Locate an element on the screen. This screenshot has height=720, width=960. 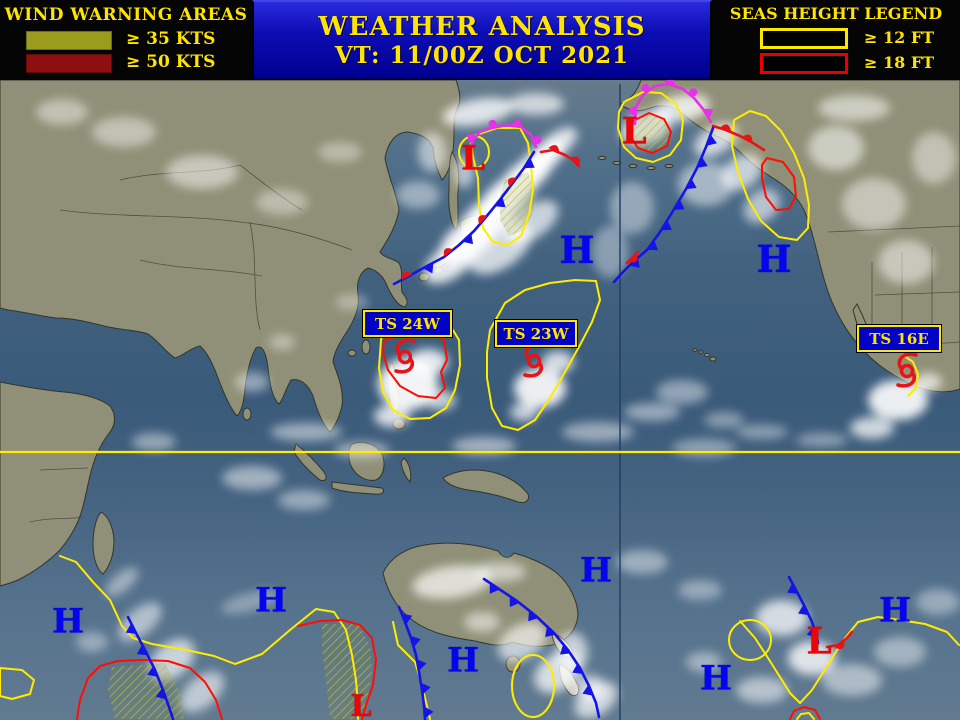
storm-label: TS 16E is located at coordinates (899, 338).